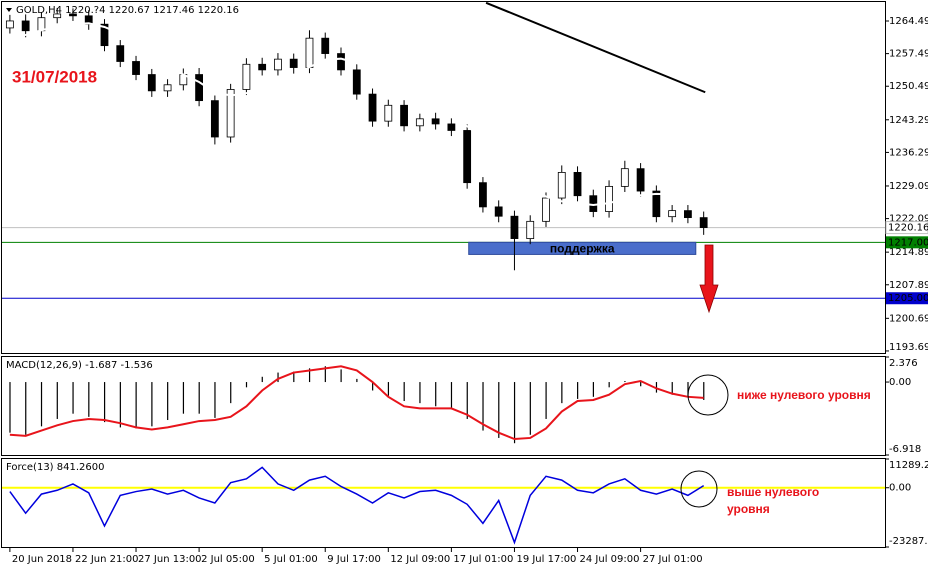 This screenshot has height=569, width=928. Describe the element at coordinates (291, 559) in the screenshot. I see `x-tick-label: 5 Jul 01:00` at that location.